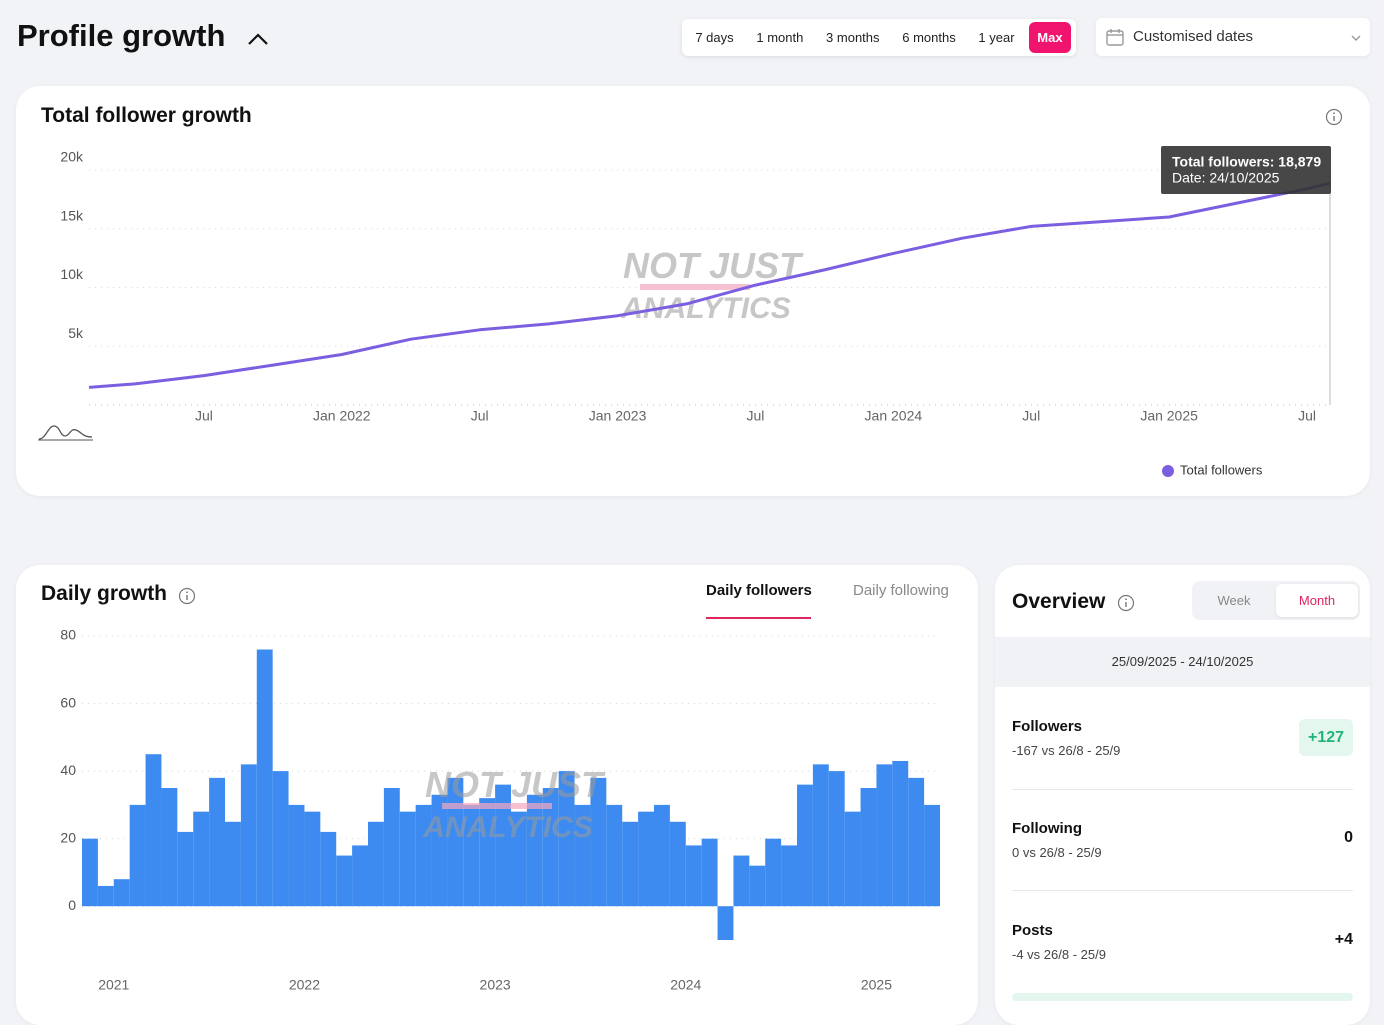 The image size is (1384, 1025). I want to click on tab: Daily following, so click(901, 590).